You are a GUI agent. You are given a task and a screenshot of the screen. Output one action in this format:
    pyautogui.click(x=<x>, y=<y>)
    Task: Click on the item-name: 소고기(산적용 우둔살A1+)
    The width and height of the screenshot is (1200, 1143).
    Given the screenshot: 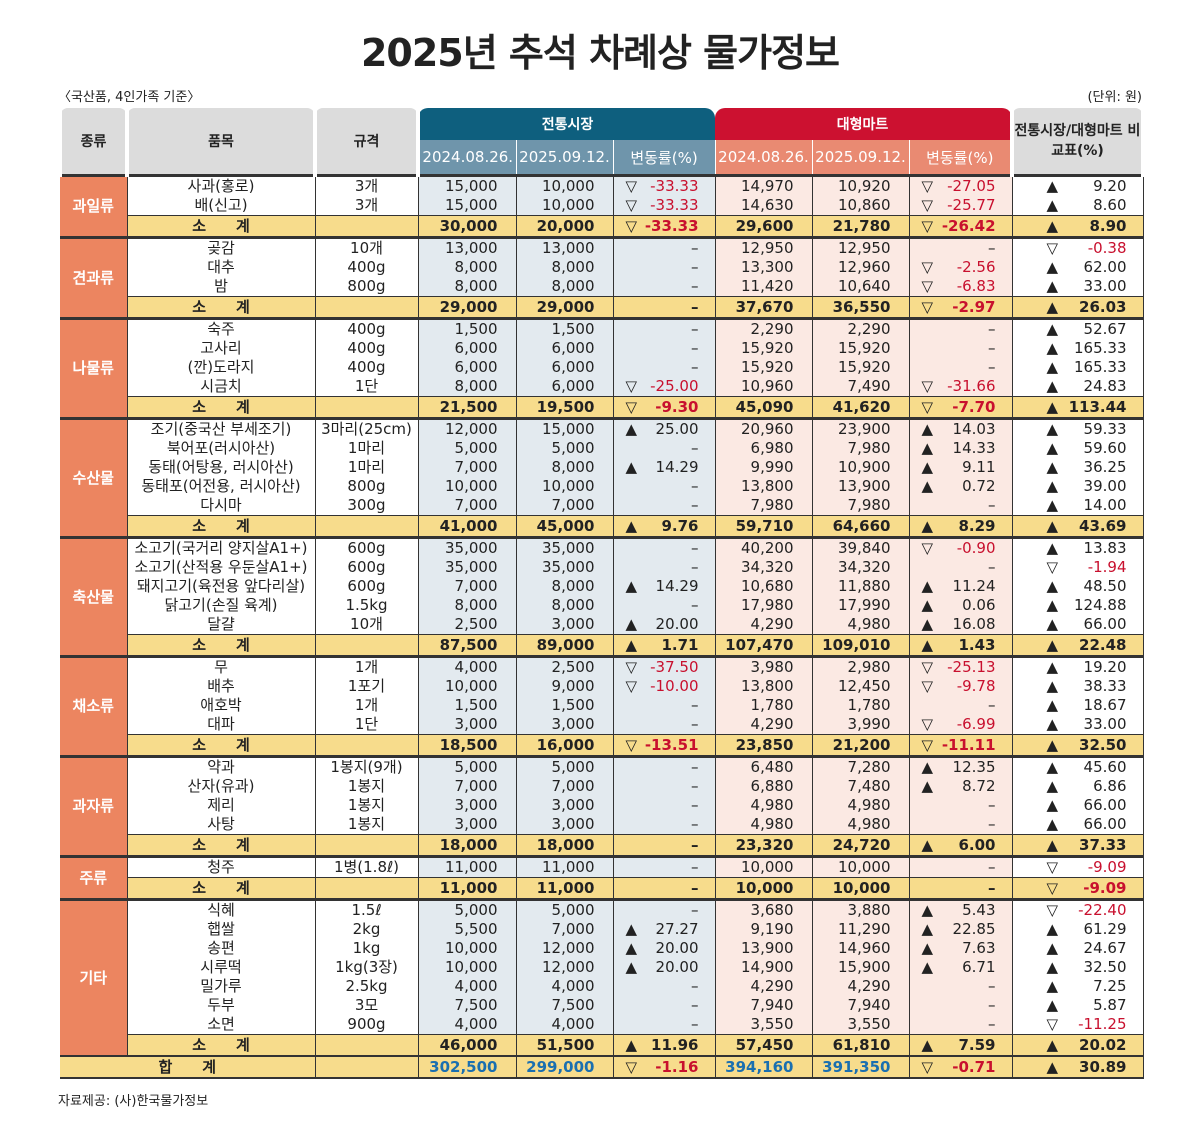 What is the action you would take?
    pyautogui.click(x=221, y=567)
    